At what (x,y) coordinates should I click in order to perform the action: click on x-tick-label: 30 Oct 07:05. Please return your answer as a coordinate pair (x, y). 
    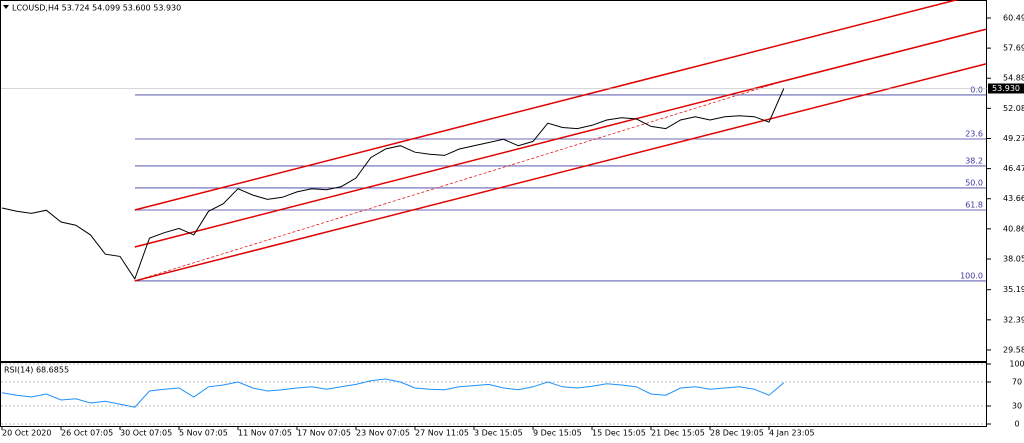
    Looking at the image, I should click on (146, 433).